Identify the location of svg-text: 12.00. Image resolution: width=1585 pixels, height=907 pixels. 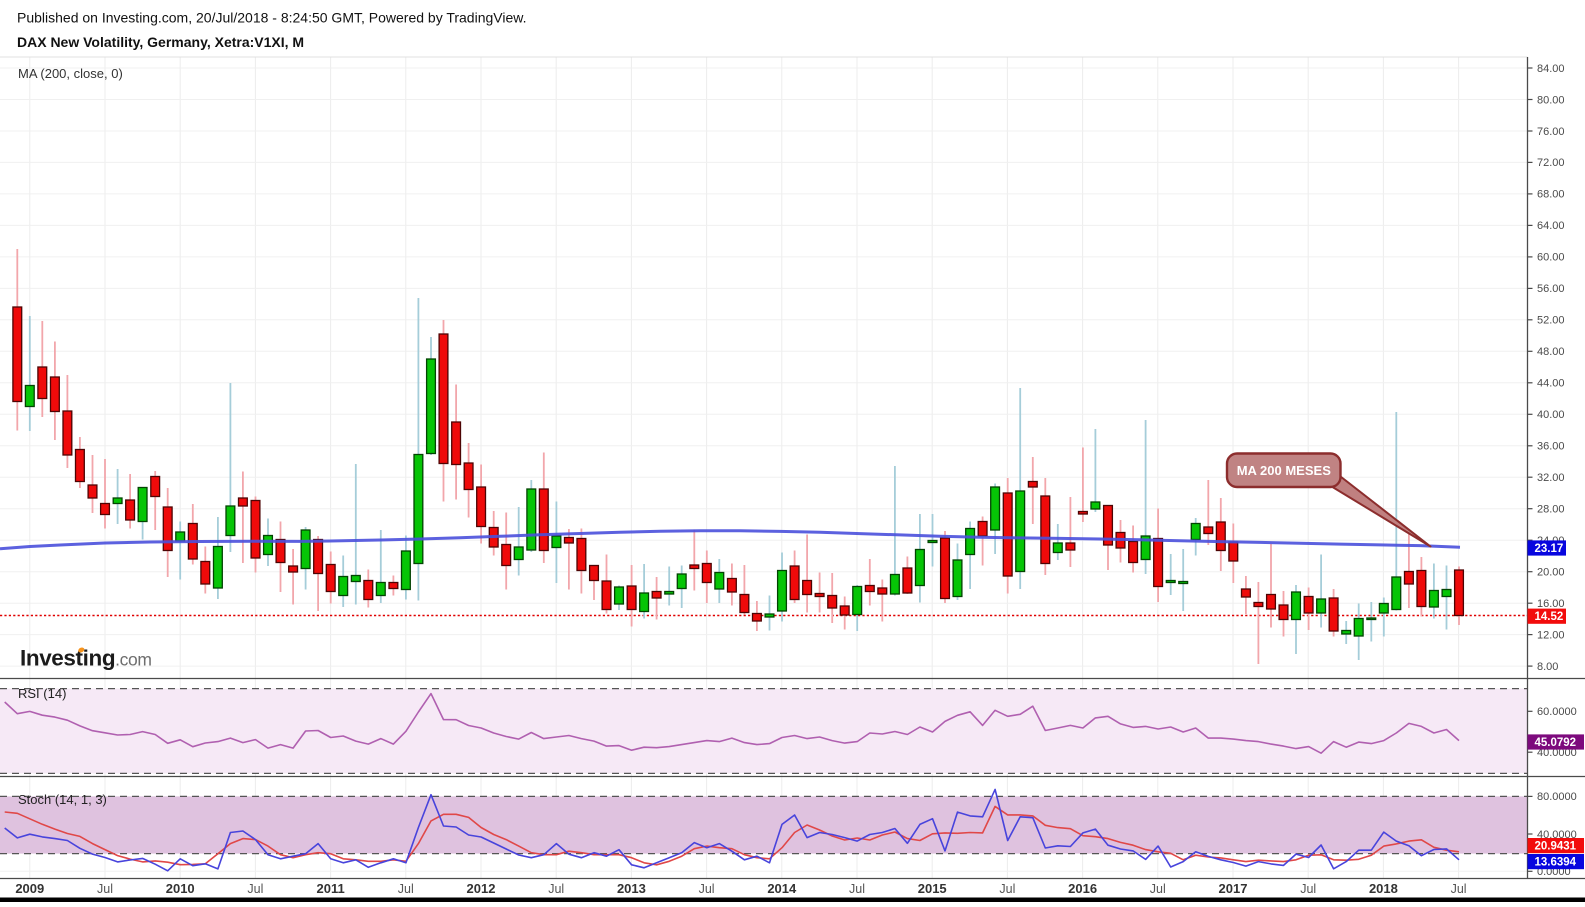
(1551, 635).